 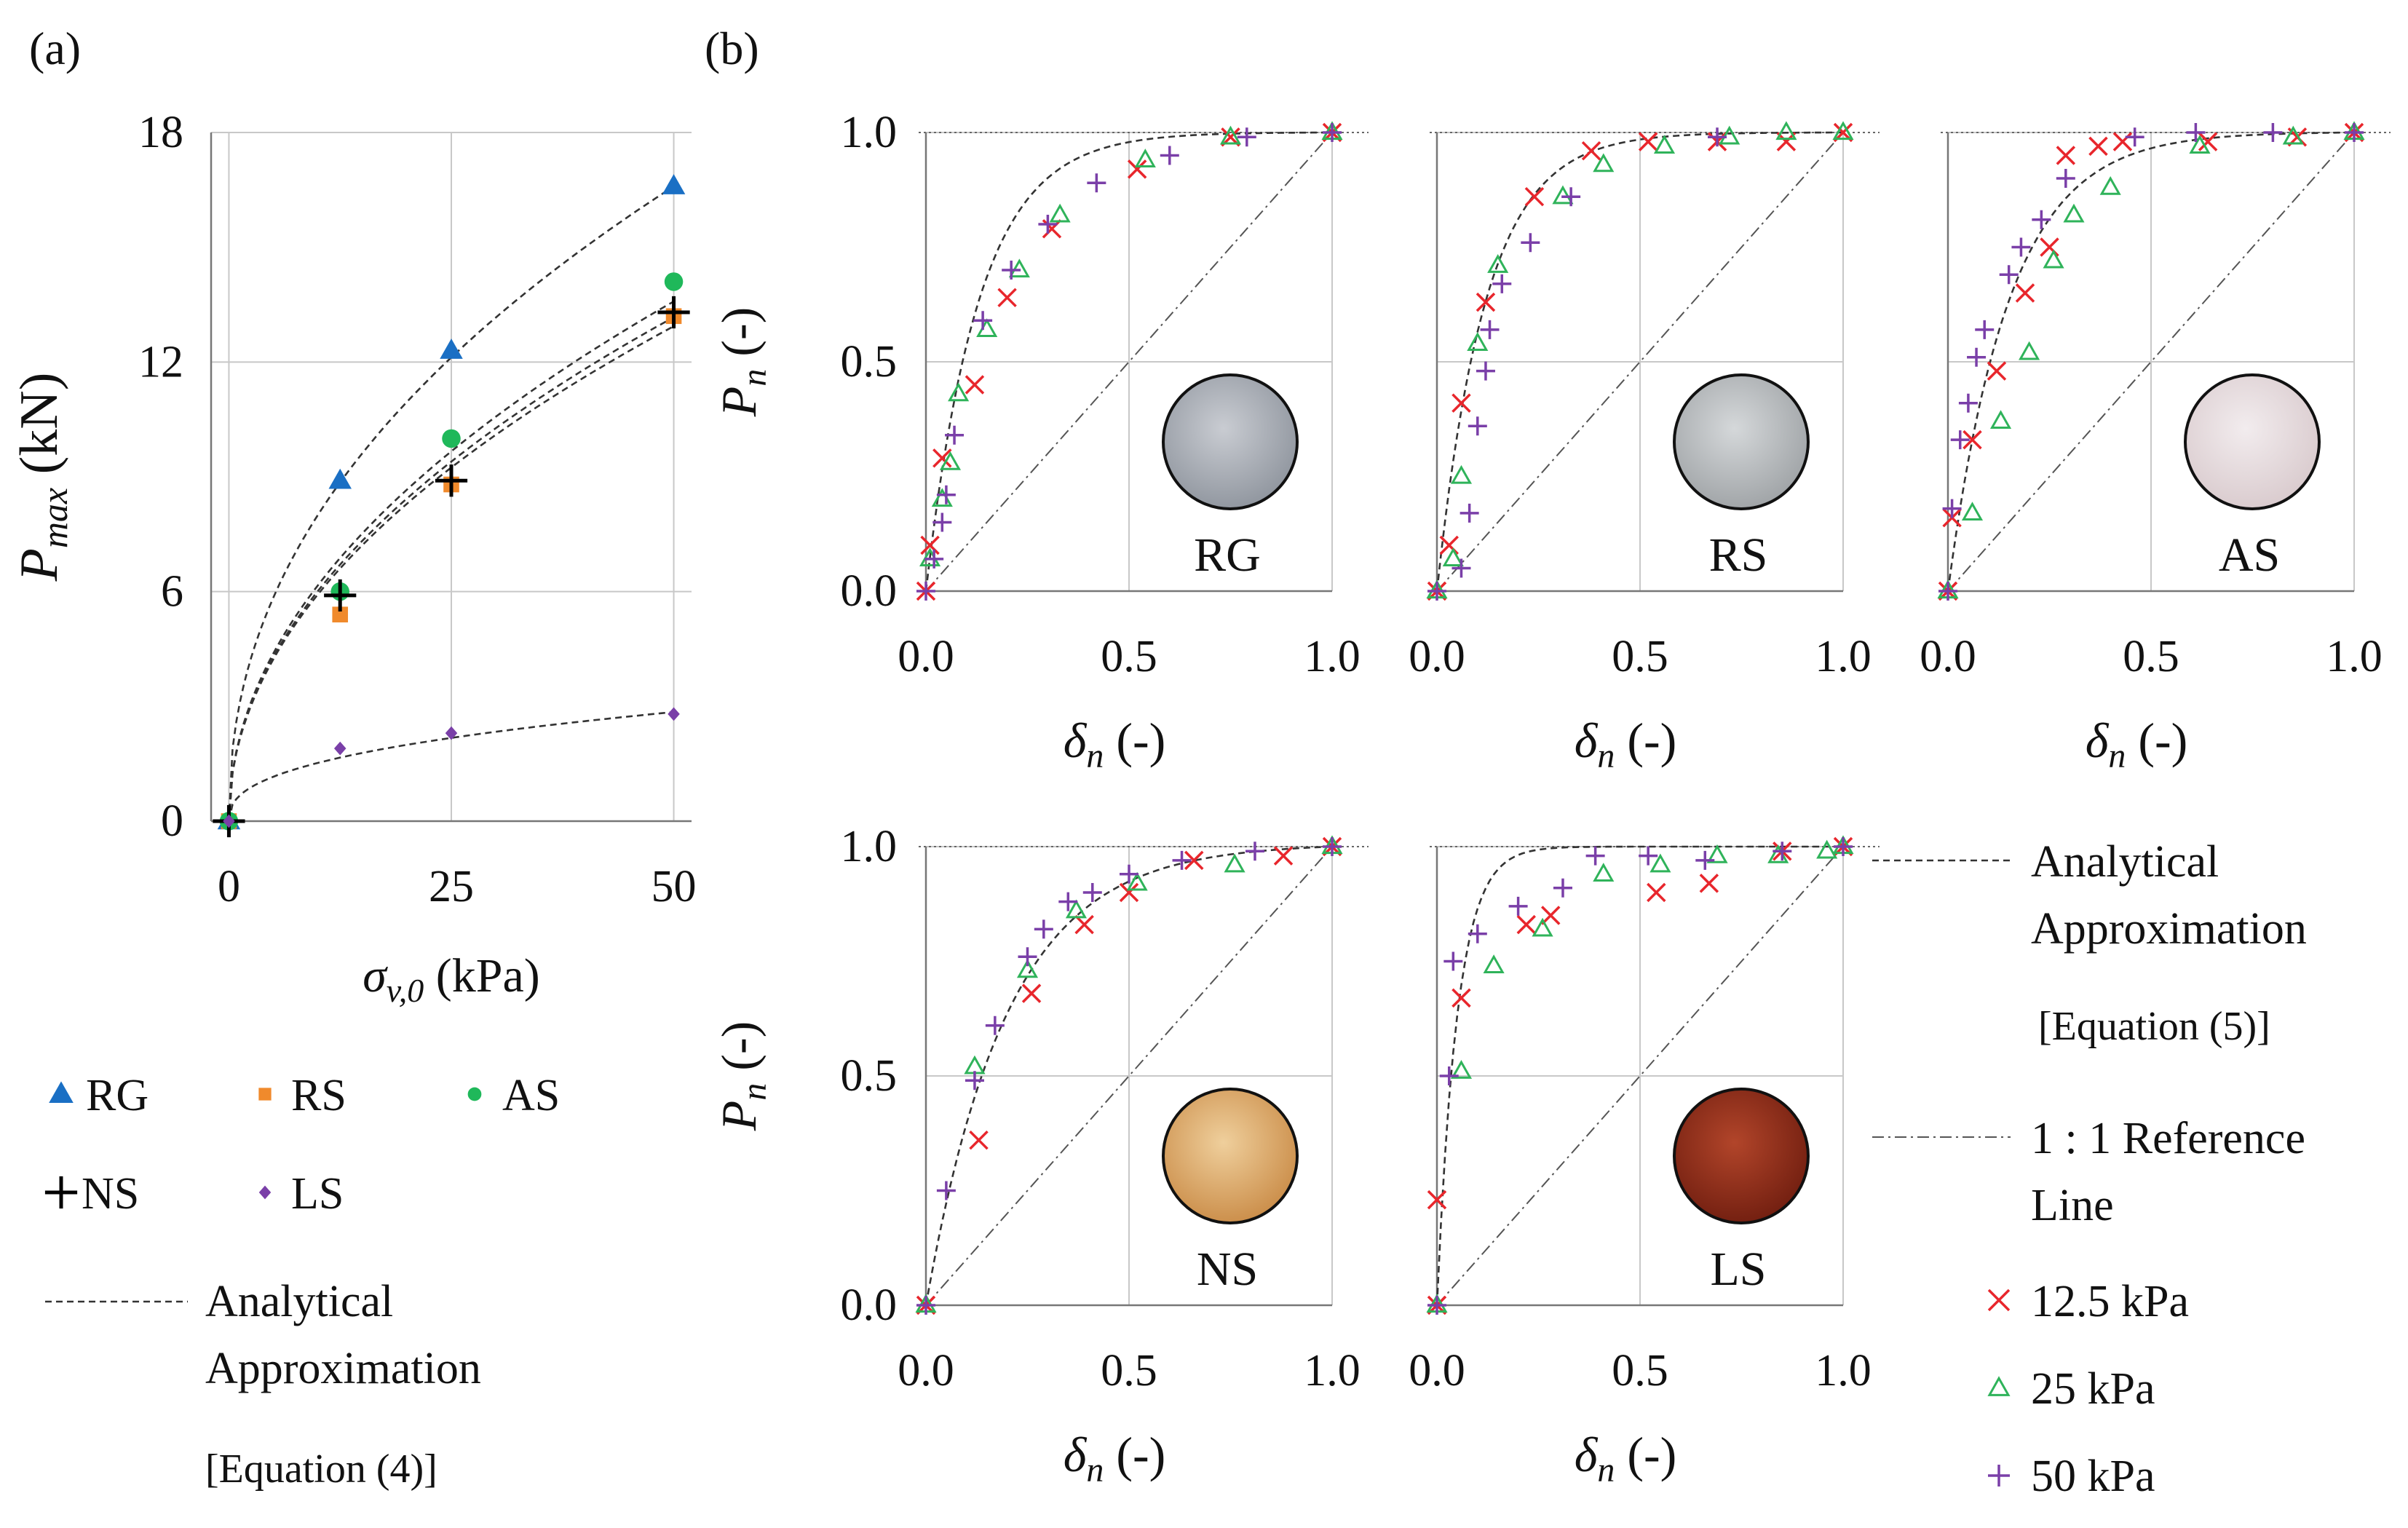 I want to click on legend-b-fit-line-2: Approximation, so click(x=2169, y=929).